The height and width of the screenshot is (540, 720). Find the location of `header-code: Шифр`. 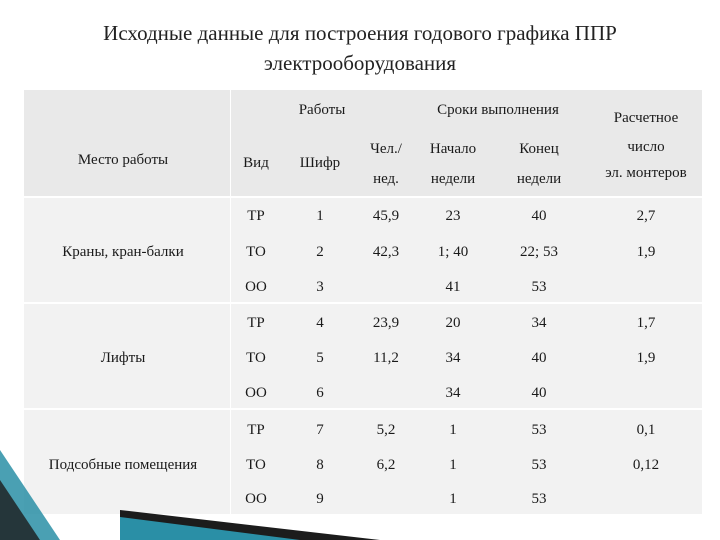

header-code: Шифр is located at coordinates (320, 163).